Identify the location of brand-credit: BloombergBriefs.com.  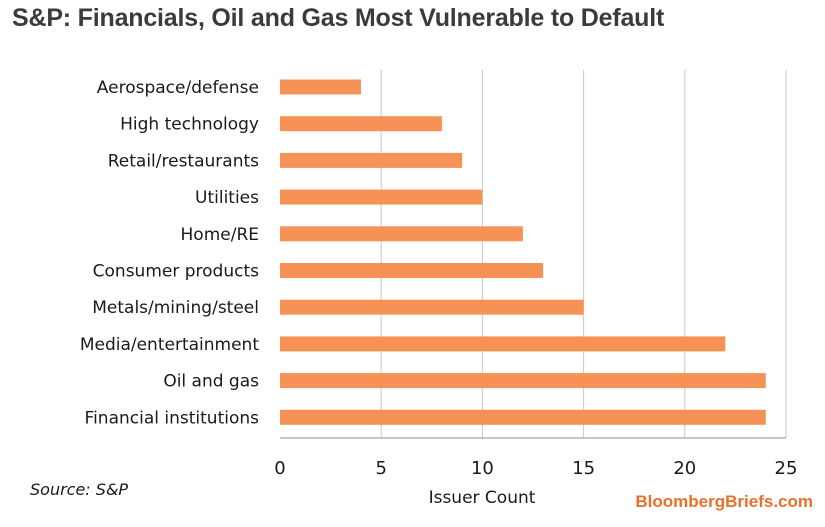
(724, 501).